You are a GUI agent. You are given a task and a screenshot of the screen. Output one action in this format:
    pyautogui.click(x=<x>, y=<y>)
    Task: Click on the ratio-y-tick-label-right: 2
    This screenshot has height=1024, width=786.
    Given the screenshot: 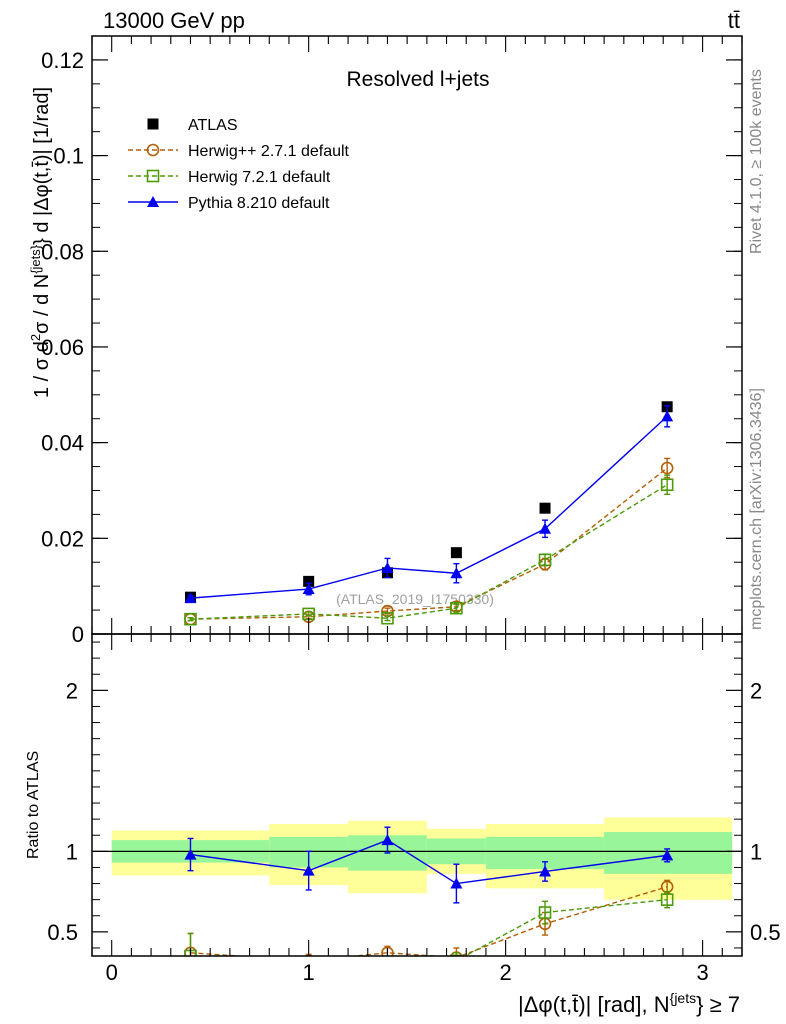 What is the action you would take?
    pyautogui.click(x=756, y=690)
    